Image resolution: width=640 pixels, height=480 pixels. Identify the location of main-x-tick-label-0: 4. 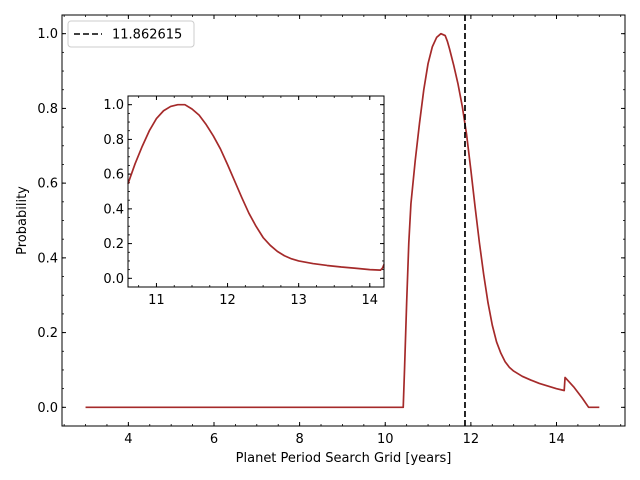
(128, 439).